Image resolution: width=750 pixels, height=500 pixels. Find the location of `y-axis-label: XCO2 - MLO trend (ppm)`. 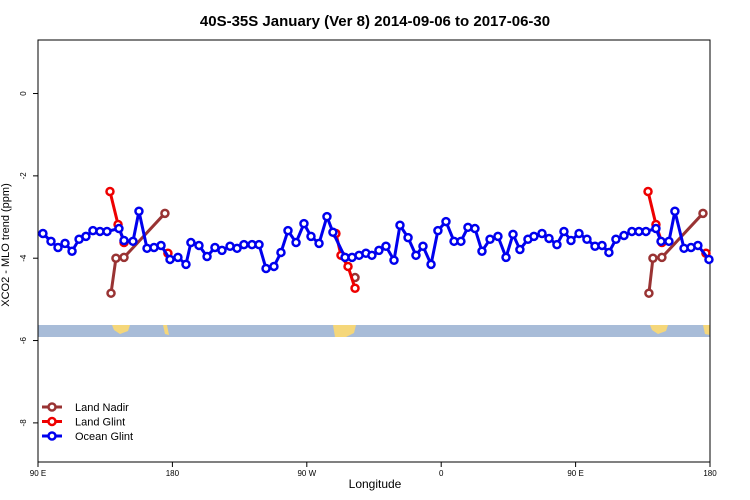

y-axis-label: XCO2 - MLO trend (ppm) is located at coordinates (6, 244).